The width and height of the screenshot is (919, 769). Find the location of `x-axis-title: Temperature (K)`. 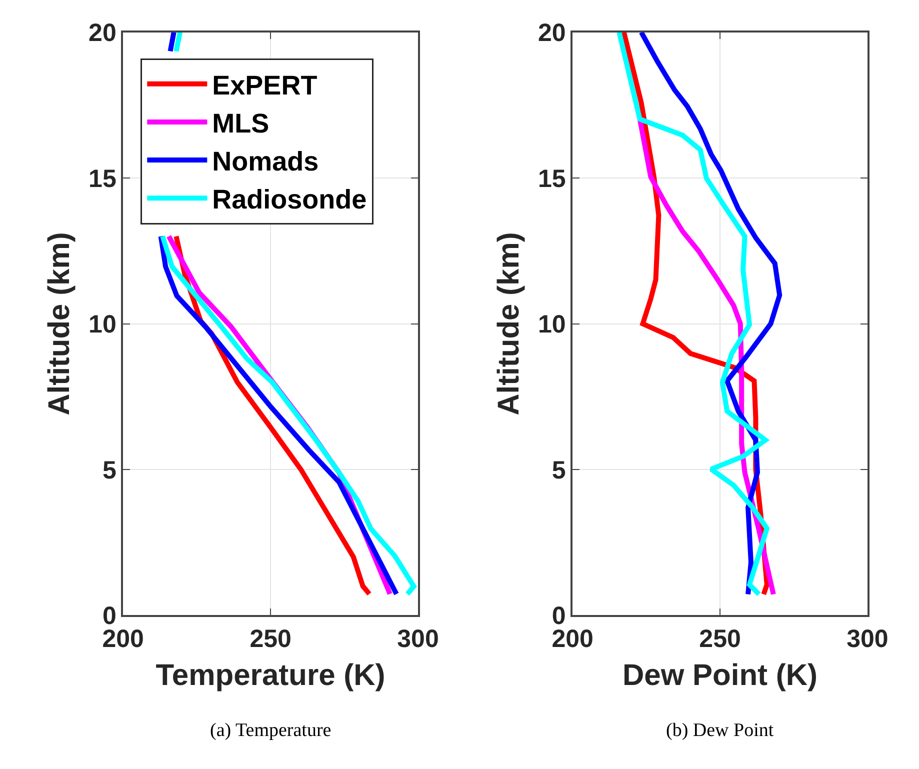

x-axis-title: Temperature (K) is located at coordinates (271, 675).